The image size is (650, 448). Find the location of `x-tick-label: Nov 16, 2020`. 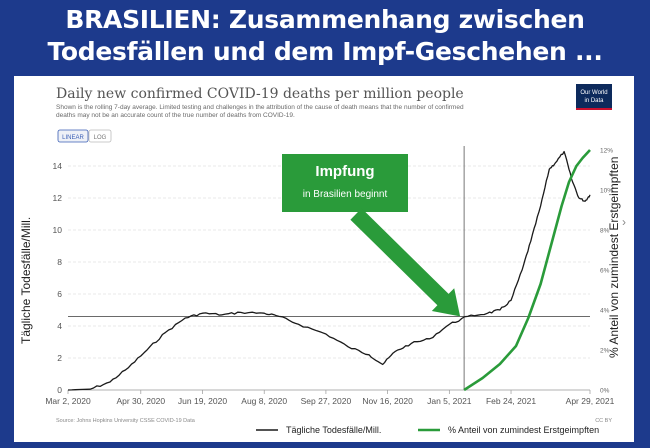

x-tick-label: Nov 16, 2020 is located at coordinates (387, 401).